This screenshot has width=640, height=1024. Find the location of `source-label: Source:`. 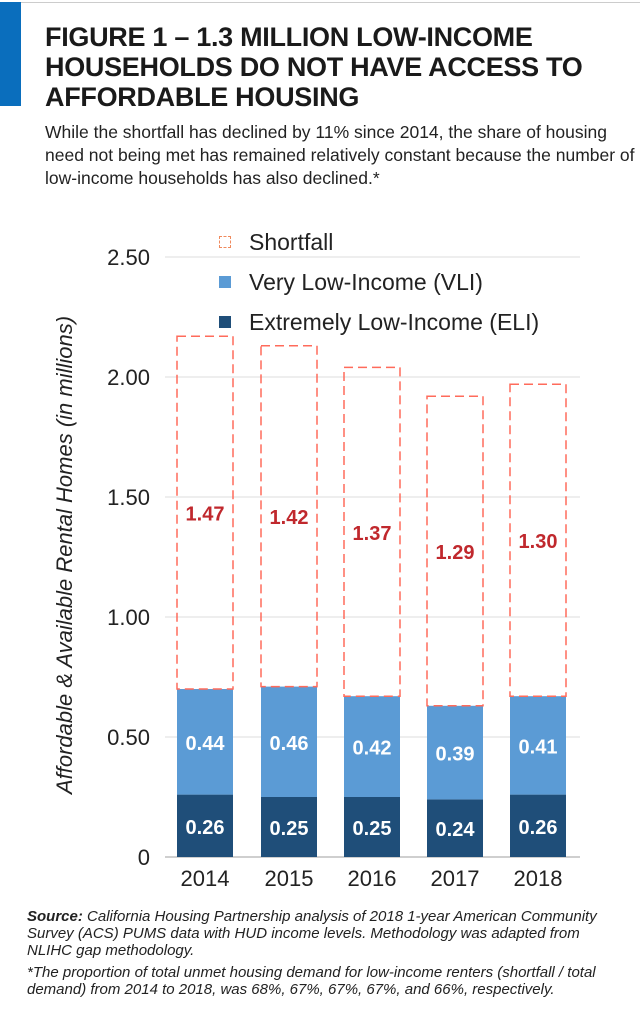

source-label: Source: is located at coordinates (55, 916).